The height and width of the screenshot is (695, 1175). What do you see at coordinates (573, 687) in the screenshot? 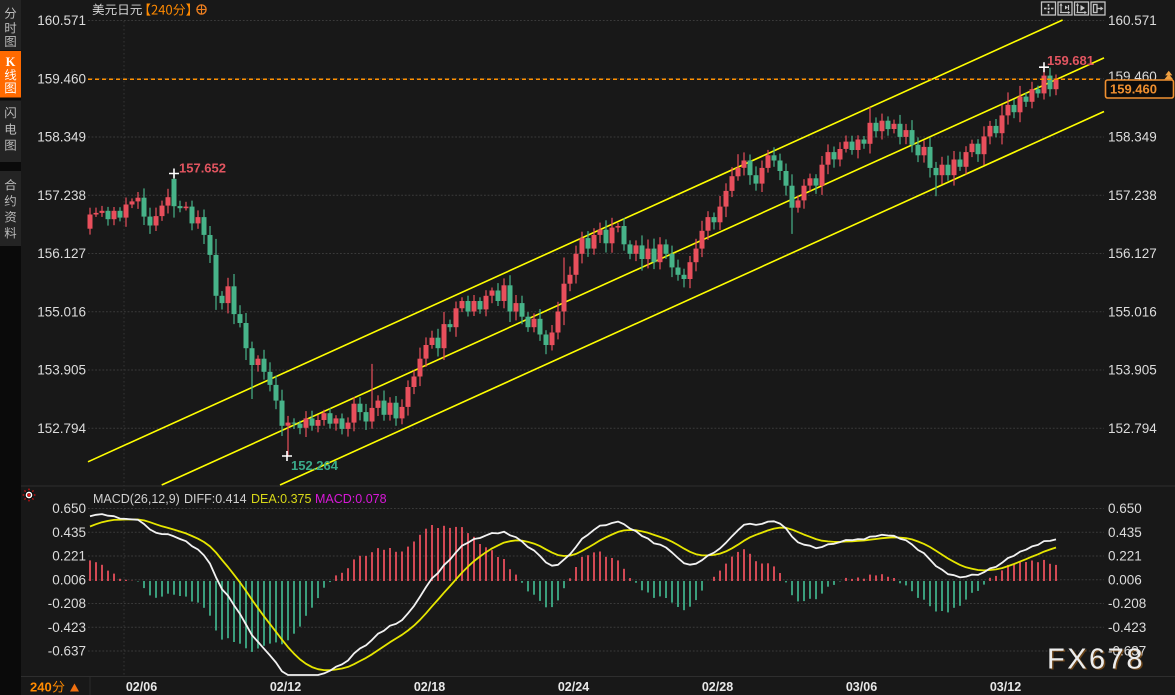
I see `svg-text: 02/24` at bounding box center [573, 687].